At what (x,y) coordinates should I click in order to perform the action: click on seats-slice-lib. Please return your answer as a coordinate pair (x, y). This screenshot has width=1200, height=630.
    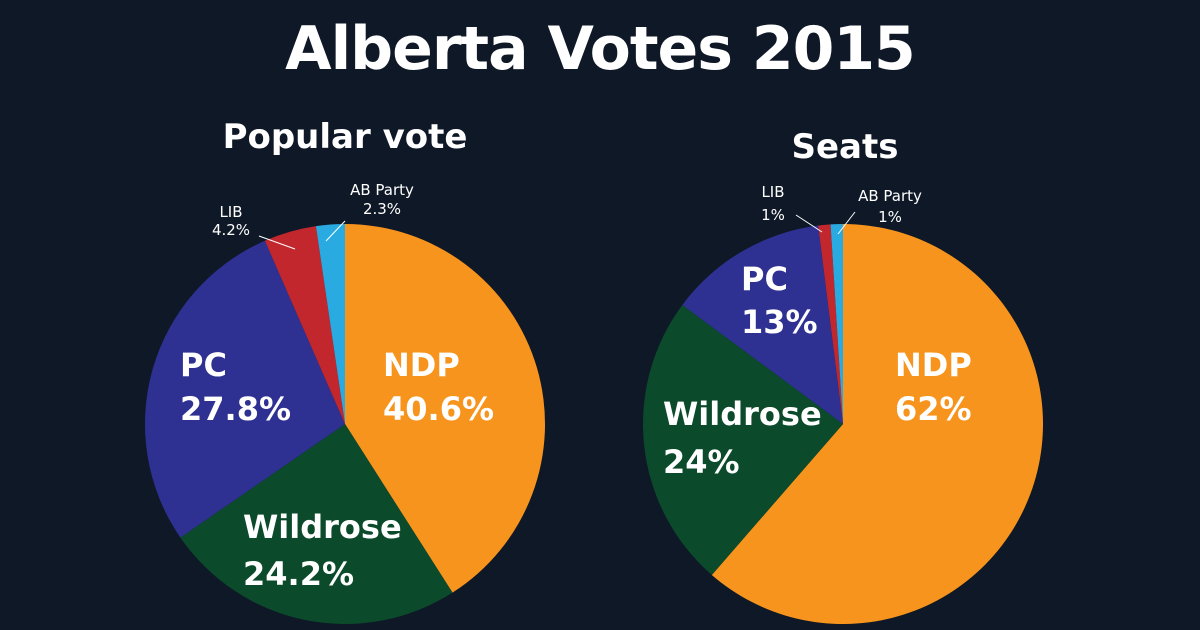
    Looking at the image, I should click on (830, 324).